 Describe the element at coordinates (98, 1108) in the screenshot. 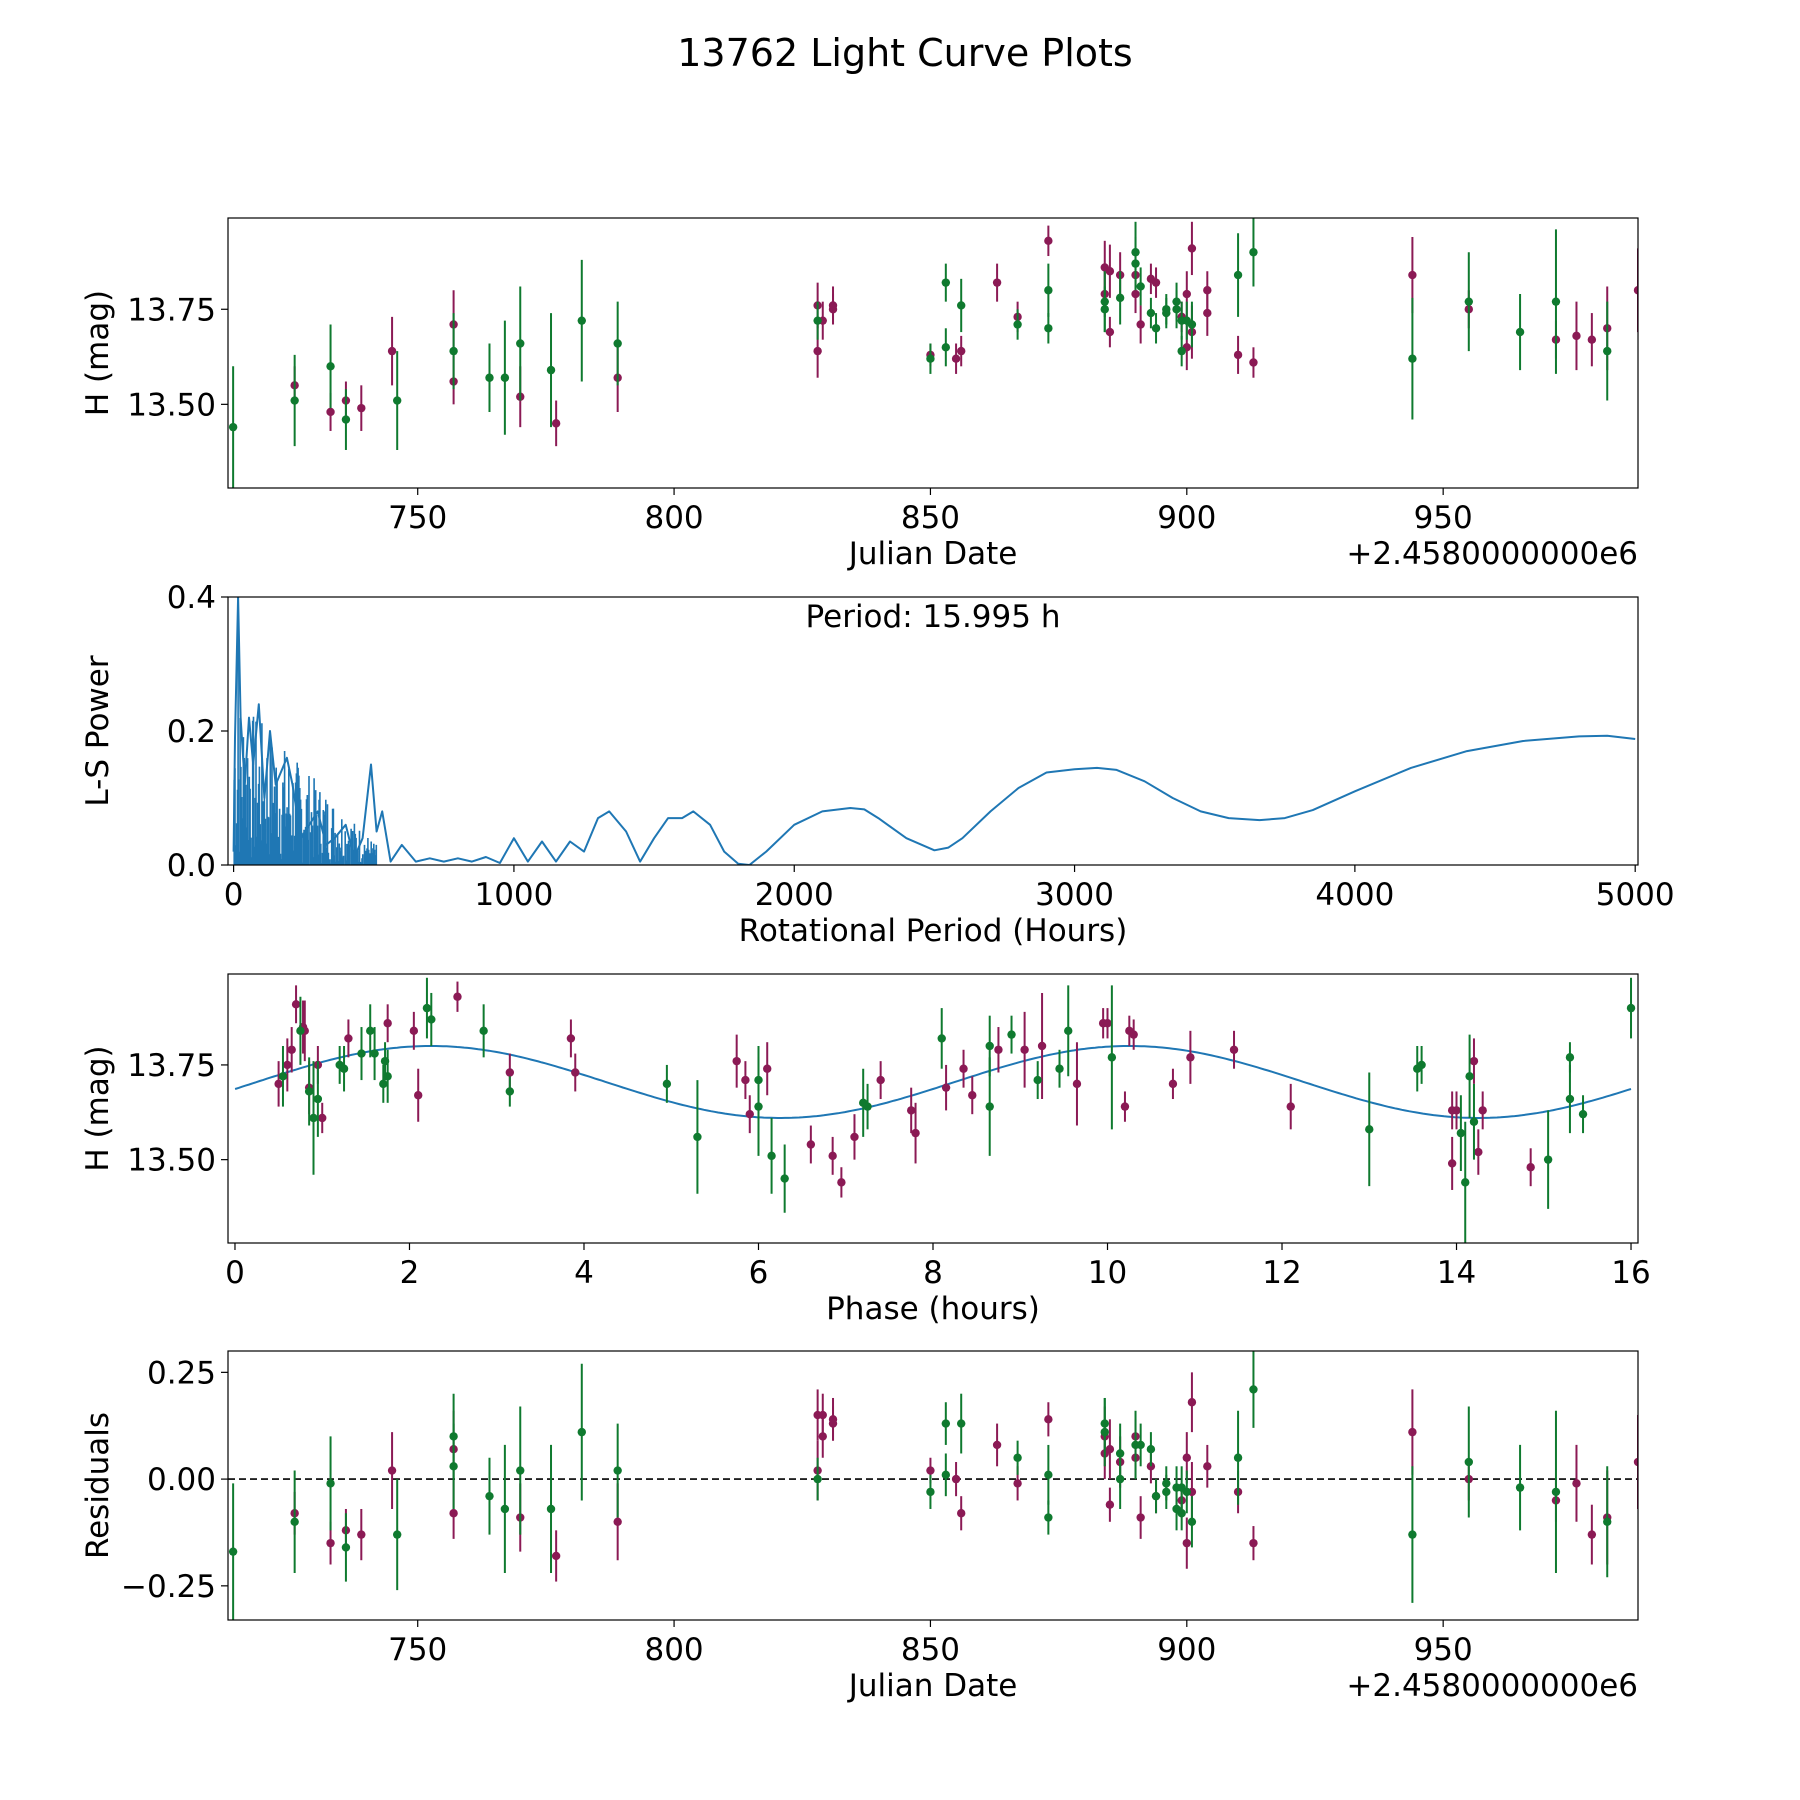

I see `phased-ylabel: H (mag)` at that location.